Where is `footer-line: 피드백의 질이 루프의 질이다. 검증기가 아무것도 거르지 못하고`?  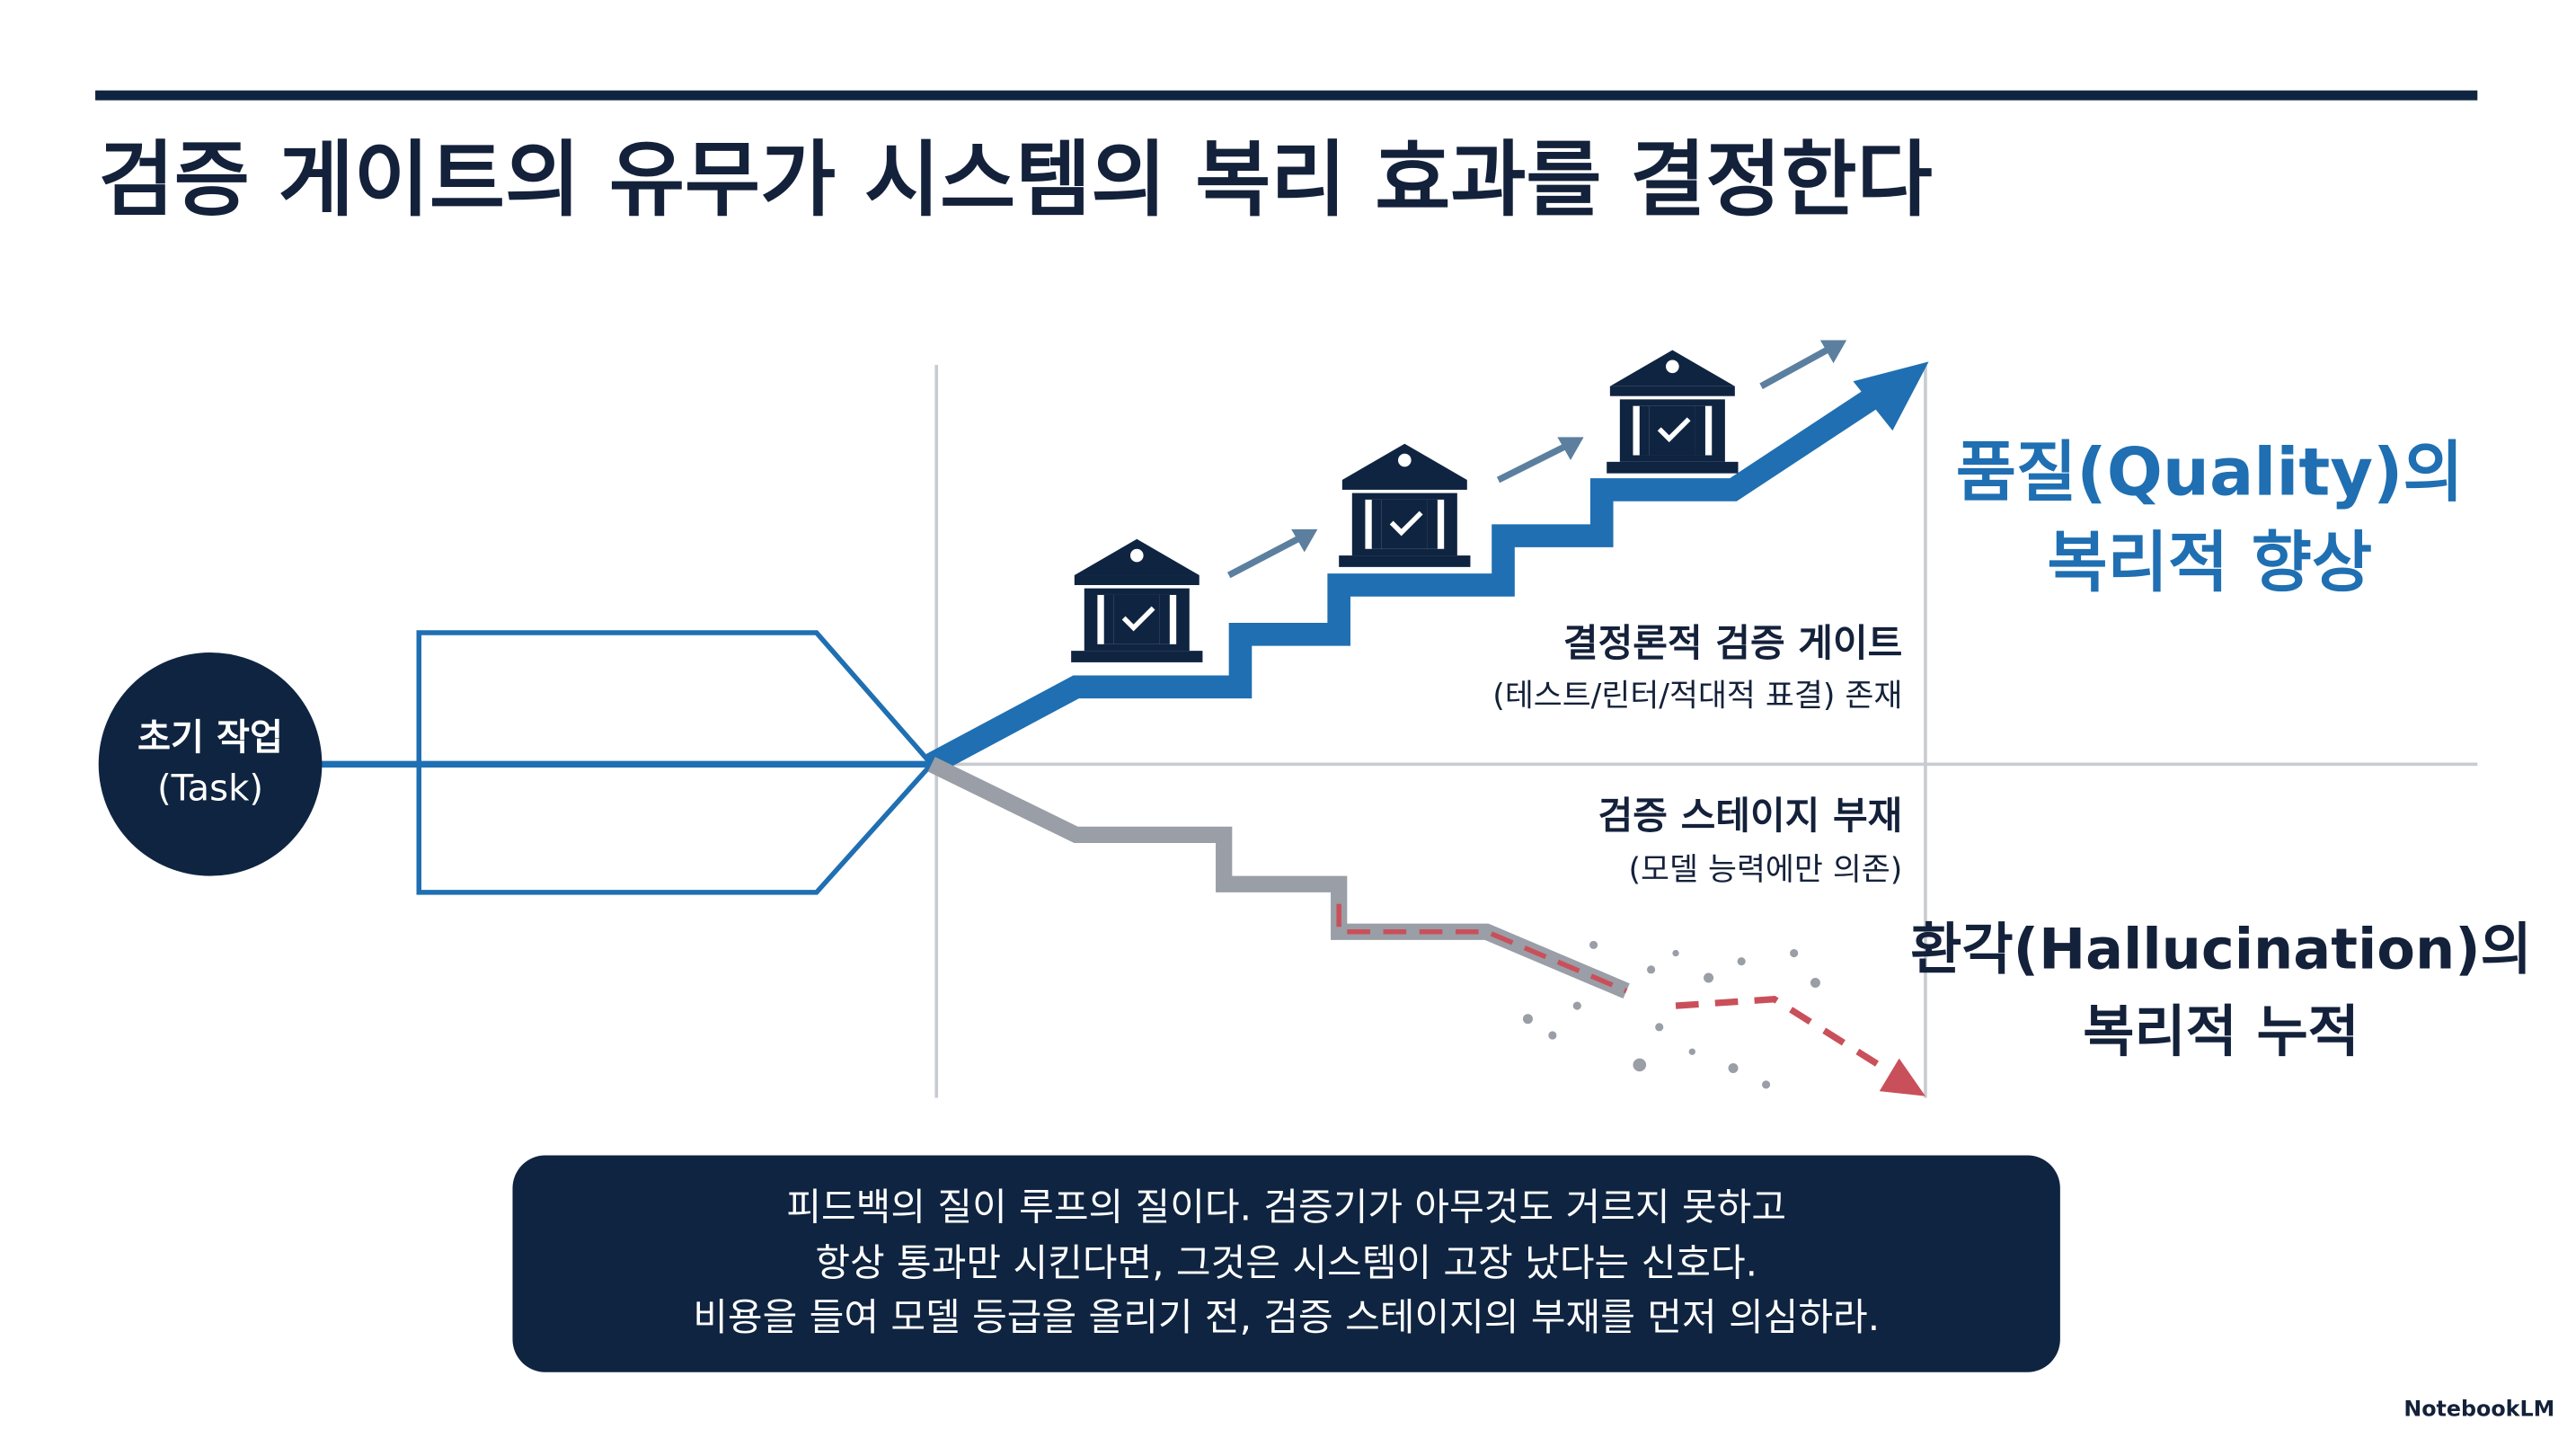
footer-line: 피드백의 질이 루프의 질이다. 검증기가 아무것도 거르지 못하고 is located at coordinates (1286, 1207).